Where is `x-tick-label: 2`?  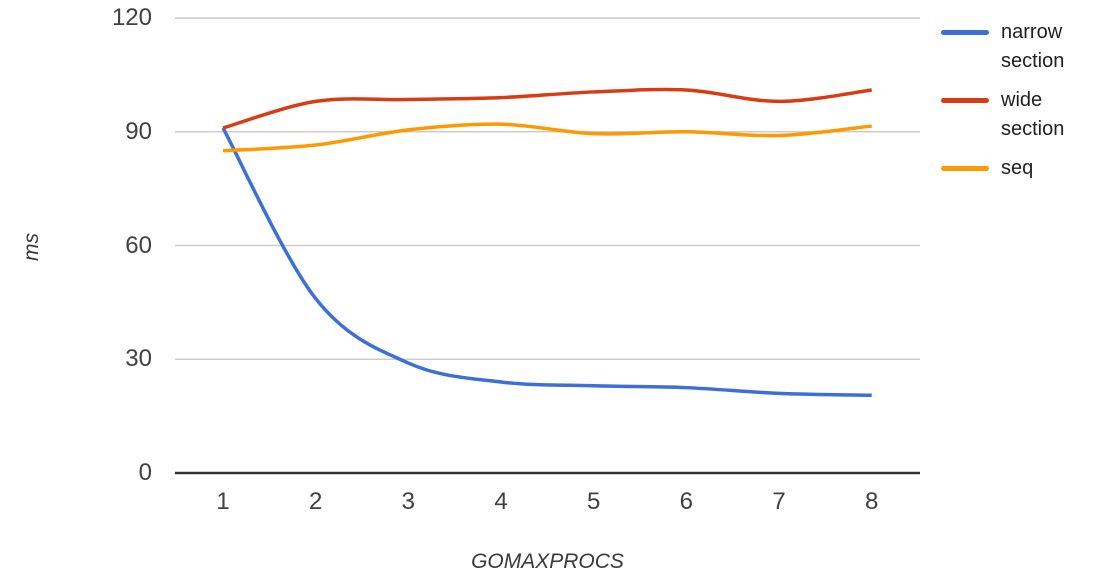 x-tick-label: 2 is located at coordinates (315, 501).